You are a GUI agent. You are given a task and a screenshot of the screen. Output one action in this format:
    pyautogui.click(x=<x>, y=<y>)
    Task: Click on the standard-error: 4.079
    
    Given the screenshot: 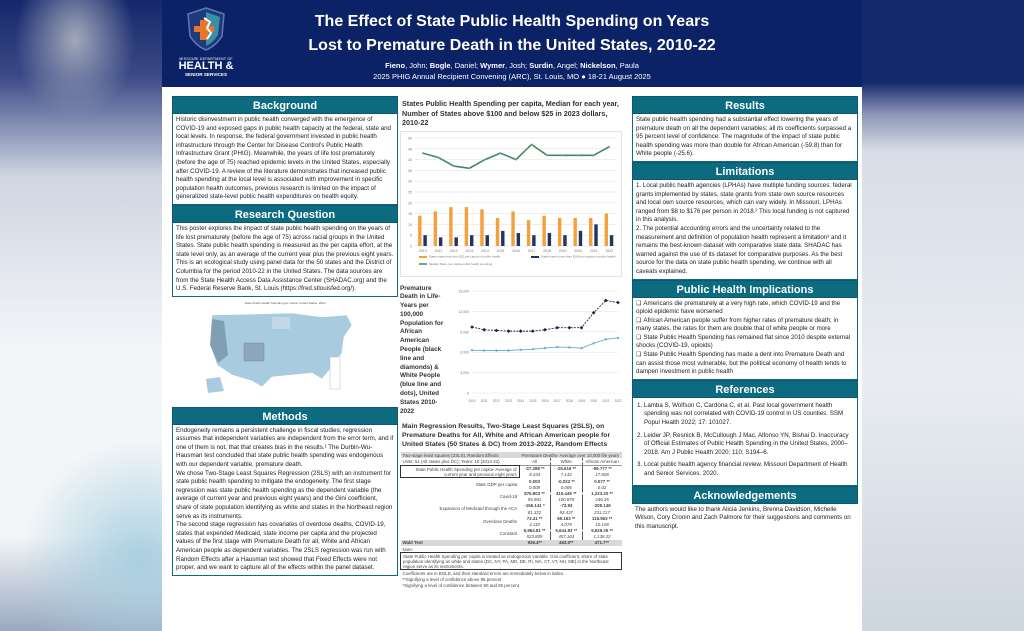 What is the action you would take?
    pyautogui.click(x=566, y=524)
    